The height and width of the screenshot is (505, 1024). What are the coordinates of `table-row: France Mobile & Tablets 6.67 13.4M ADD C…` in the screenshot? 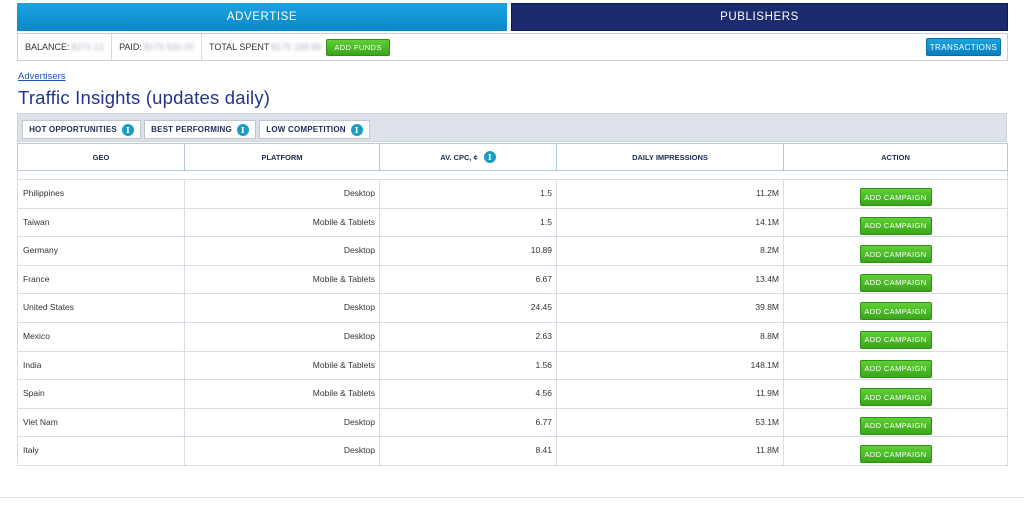 It's located at (512, 279).